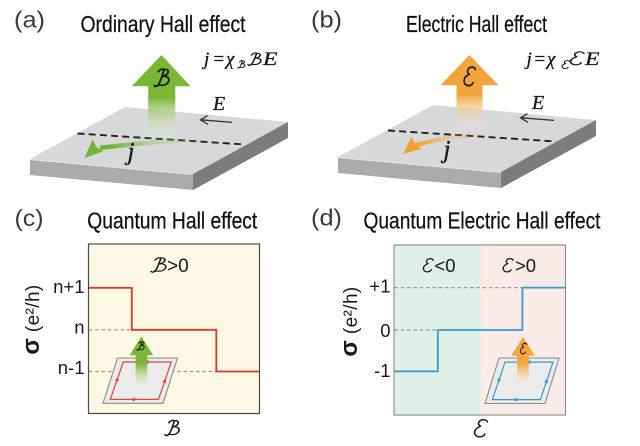  I want to click on svg-text: <0, so click(445, 265).